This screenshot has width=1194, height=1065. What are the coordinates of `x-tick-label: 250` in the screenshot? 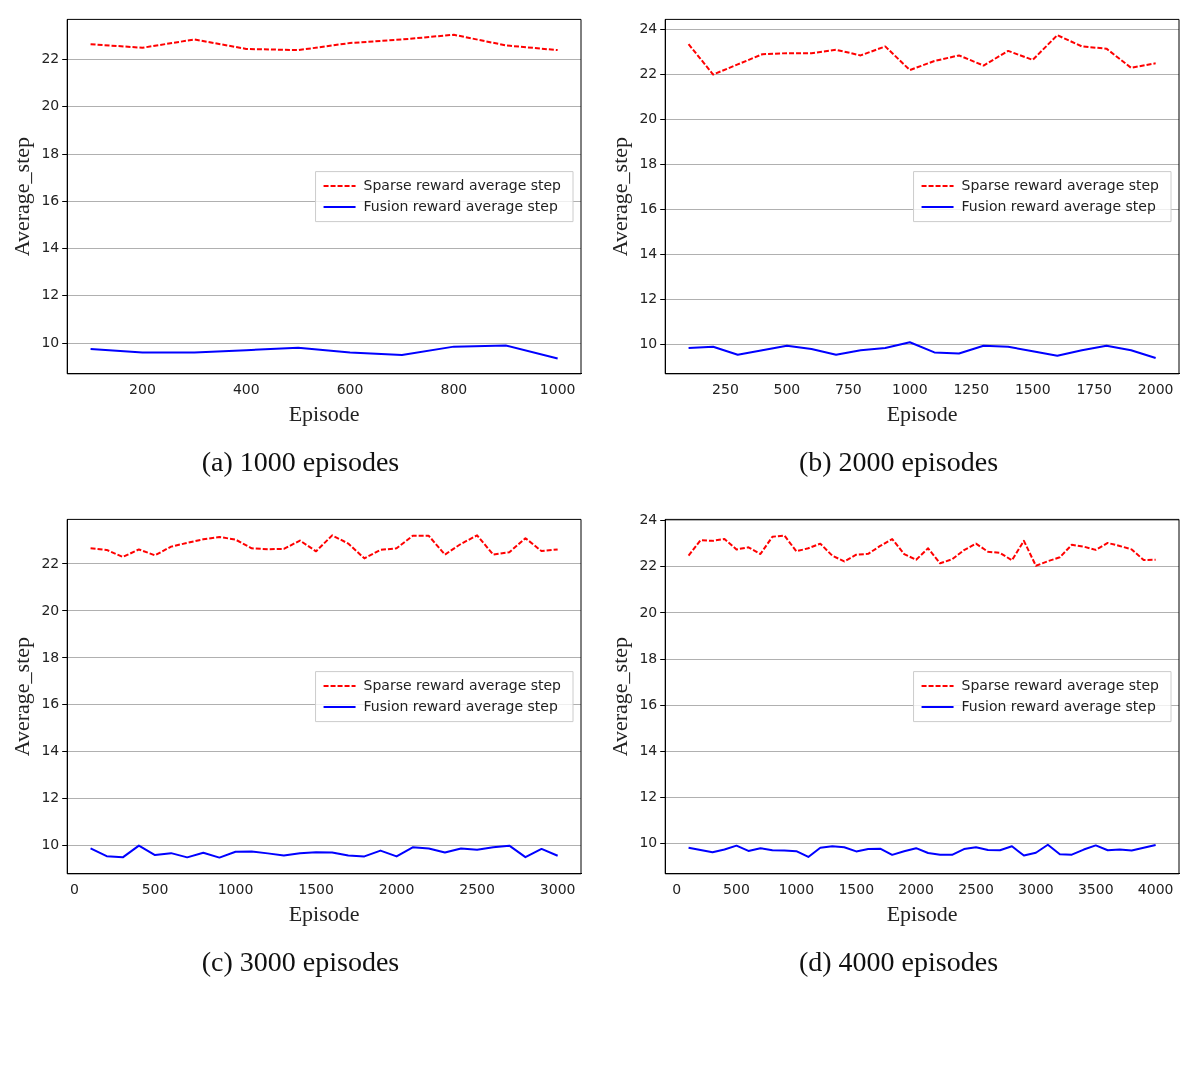 It's located at (725, 388).